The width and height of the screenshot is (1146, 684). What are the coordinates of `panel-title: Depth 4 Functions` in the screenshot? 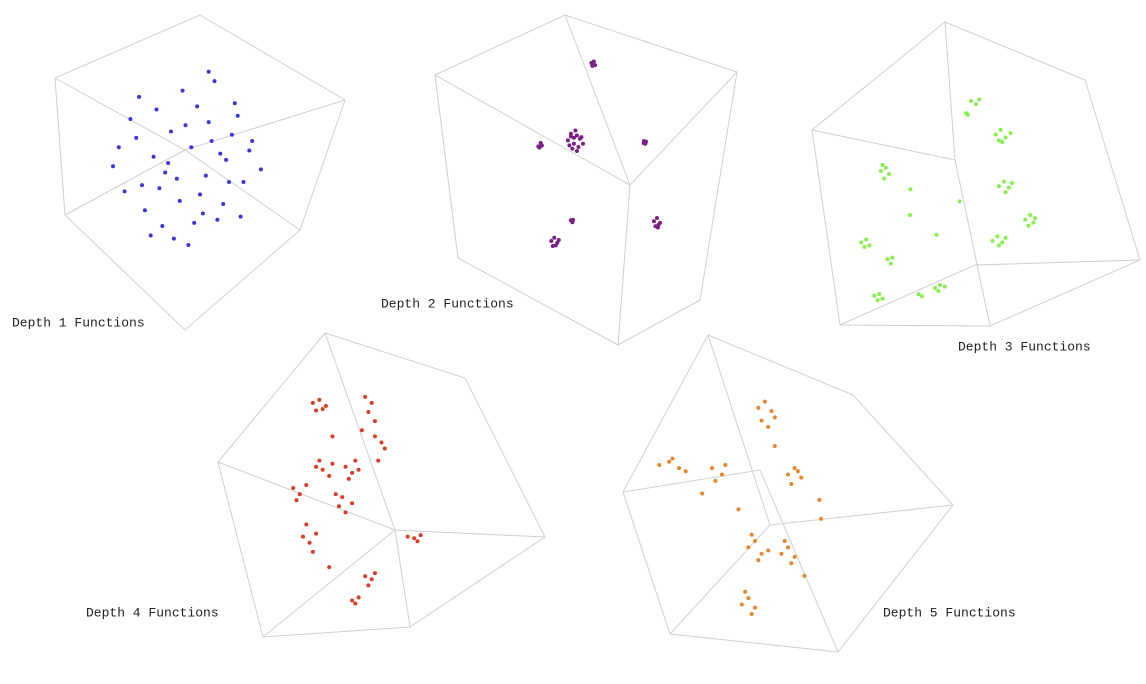 It's located at (152, 612).